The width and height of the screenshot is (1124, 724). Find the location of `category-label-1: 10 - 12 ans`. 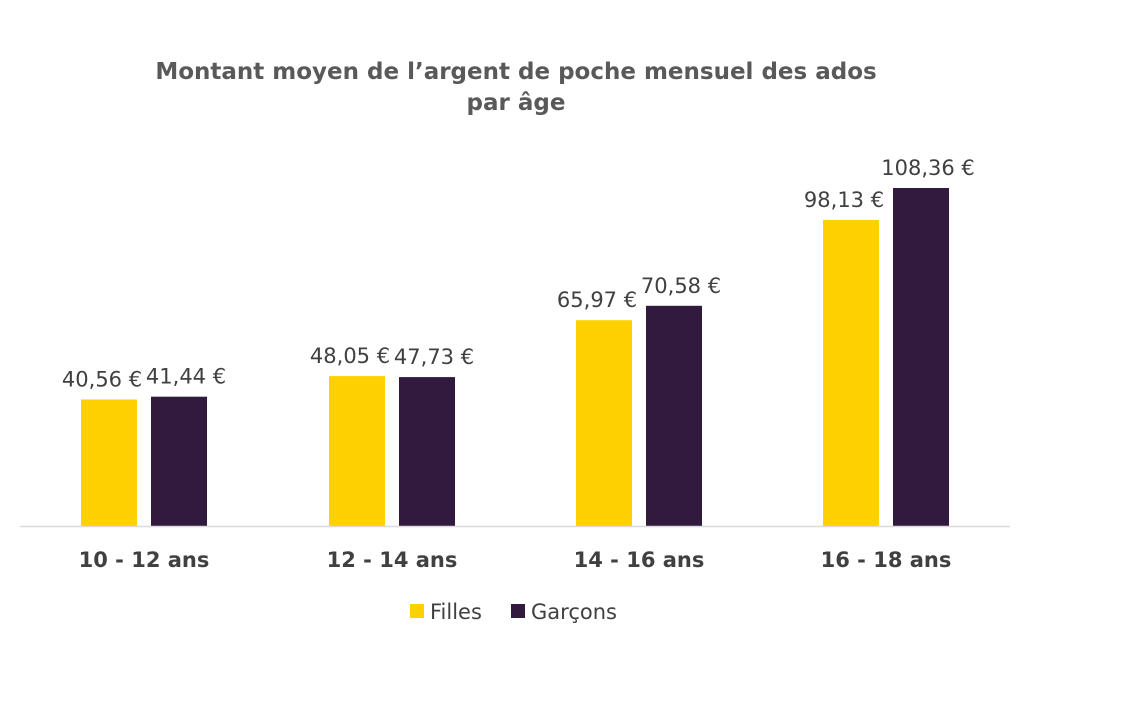

category-label-1: 10 - 12 ans is located at coordinates (144, 560).